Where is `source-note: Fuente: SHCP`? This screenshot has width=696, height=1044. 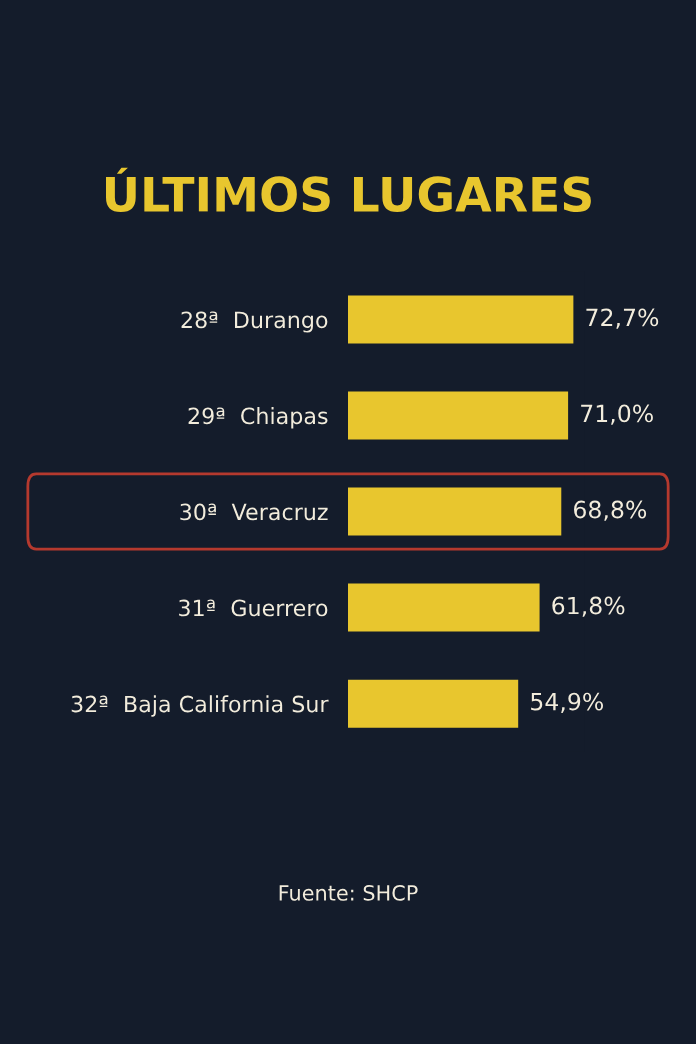
source-note: Fuente: SHCP is located at coordinates (348, 892).